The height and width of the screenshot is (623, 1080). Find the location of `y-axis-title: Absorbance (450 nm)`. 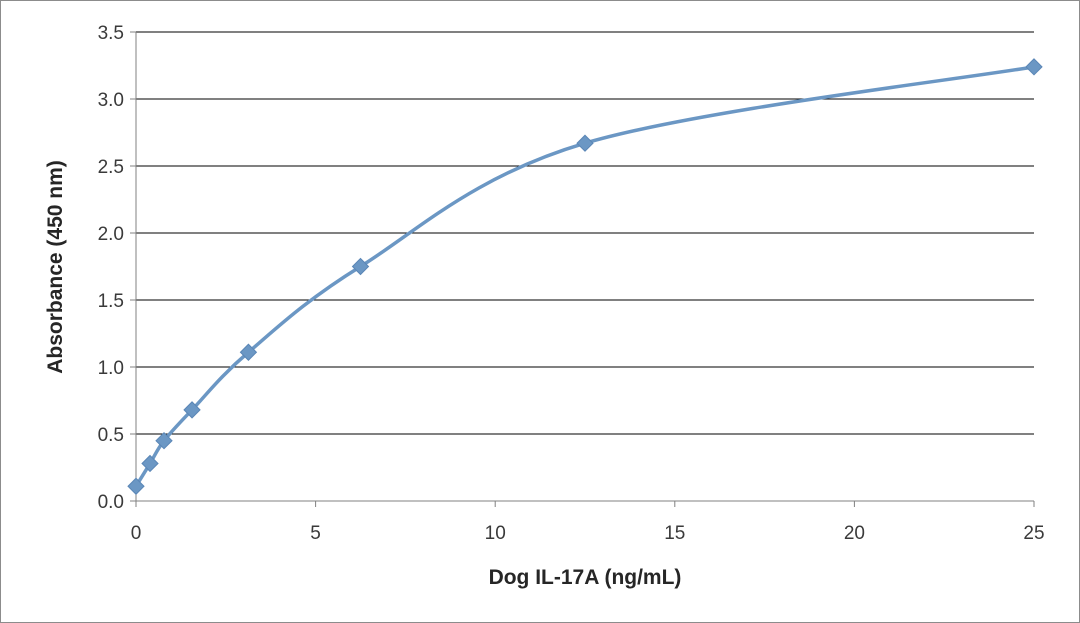

y-axis-title: Absorbance (450 nm) is located at coordinates (55, 267).